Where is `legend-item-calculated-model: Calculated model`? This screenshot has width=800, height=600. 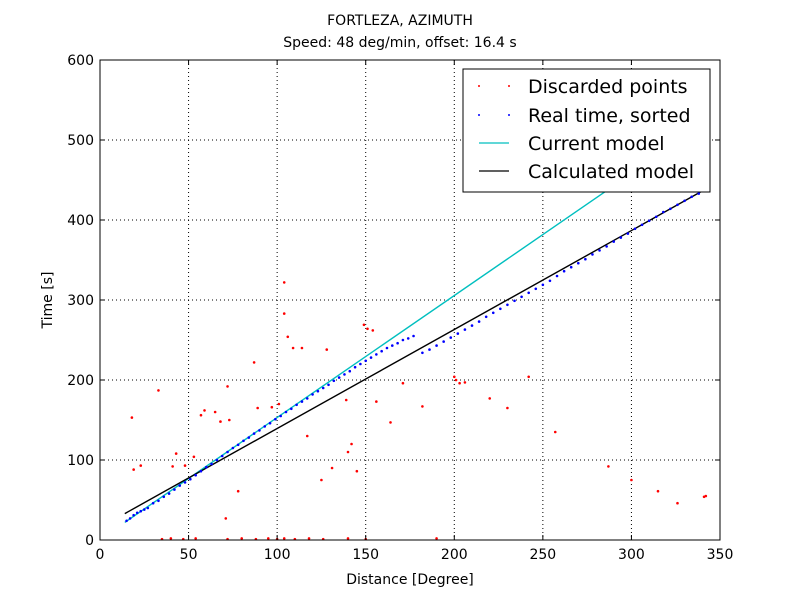 legend-item-calculated-model: Calculated model is located at coordinates (586, 172).